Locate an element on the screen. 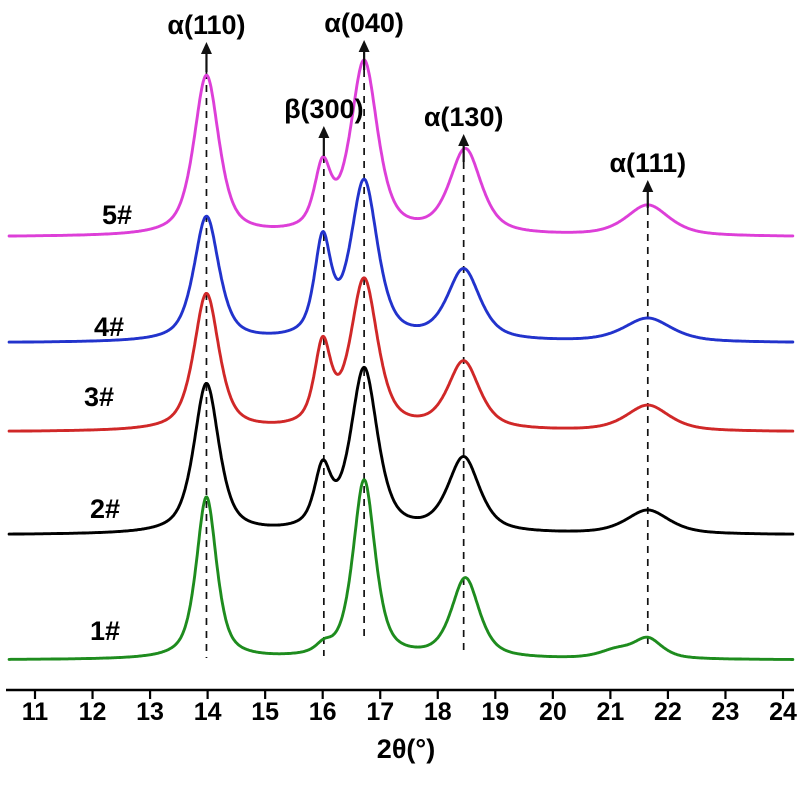  peak-label-5: α(111) is located at coordinates (647, 163).